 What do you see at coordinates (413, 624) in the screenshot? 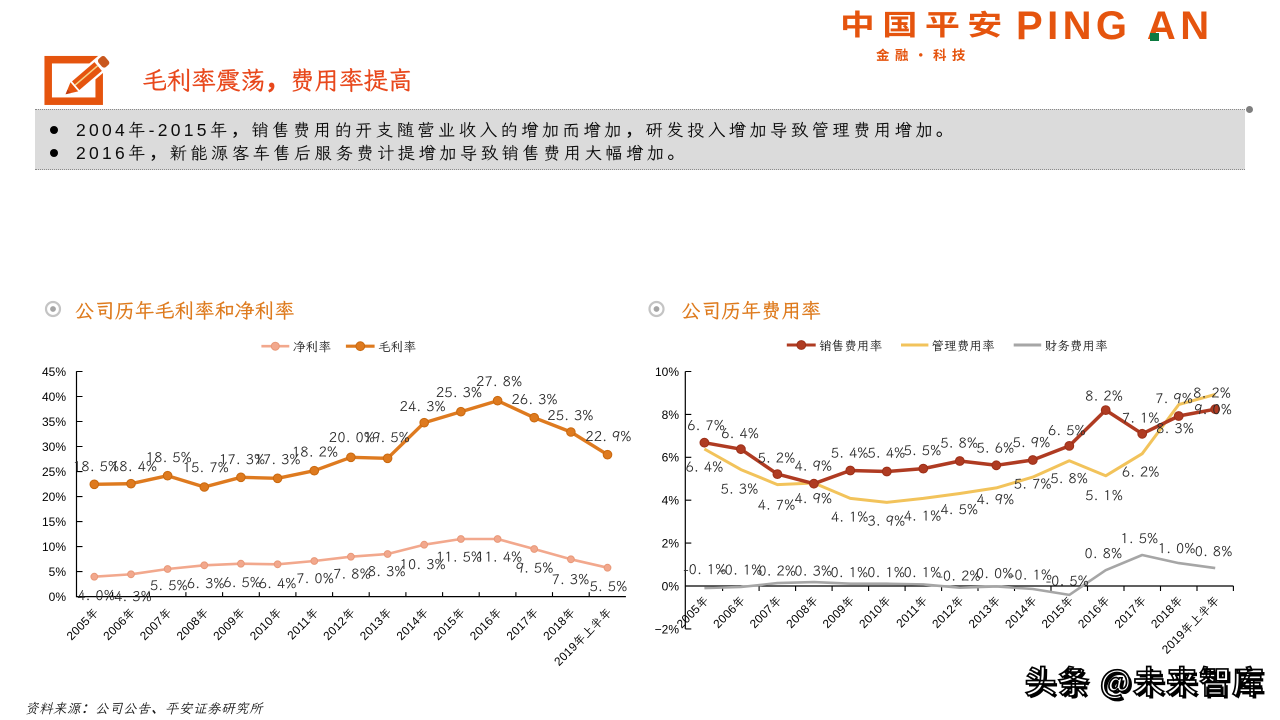
I see `svg-text: 2014年` at bounding box center [413, 624].